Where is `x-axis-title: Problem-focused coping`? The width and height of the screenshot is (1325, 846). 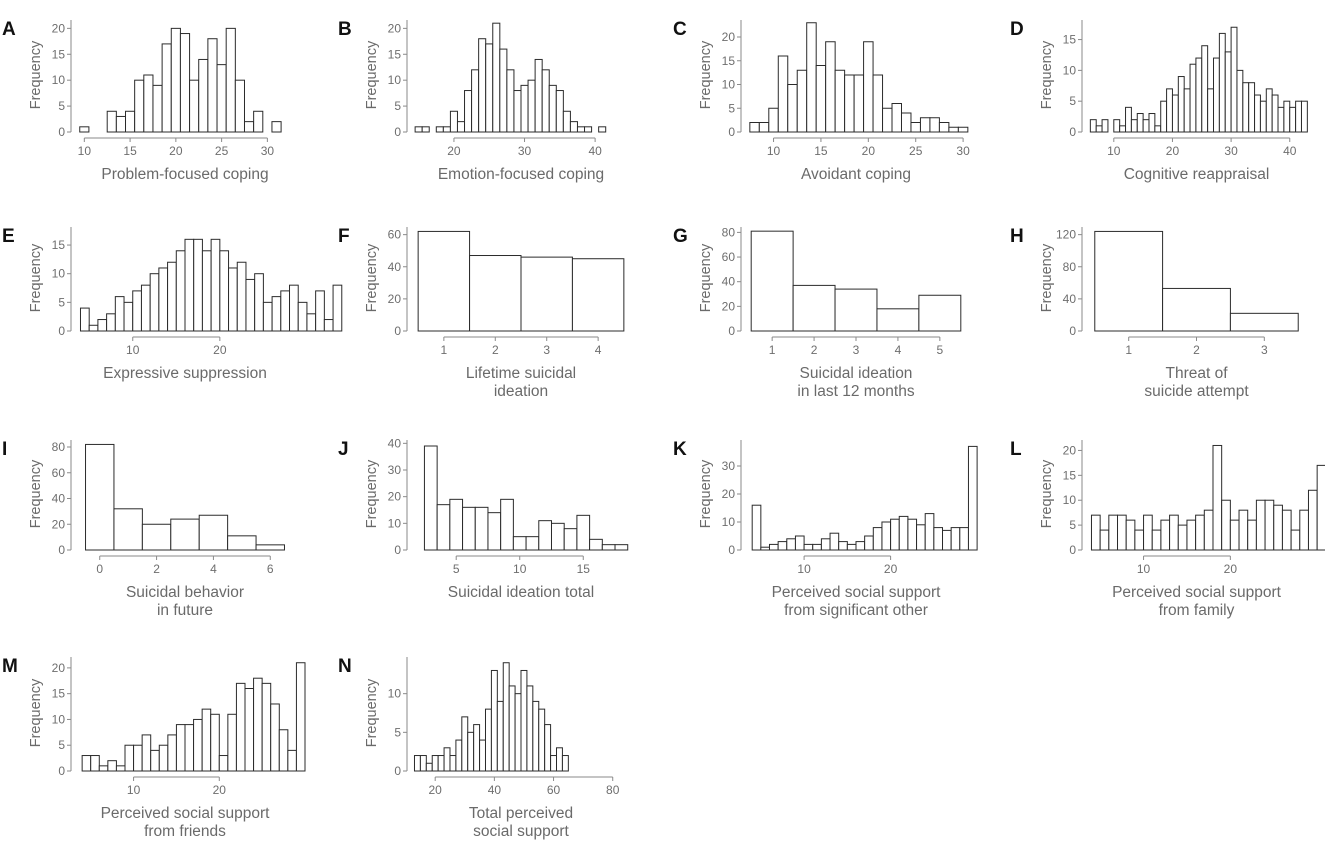
x-axis-title: Problem-focused coping is located at coordinates (184, 174).